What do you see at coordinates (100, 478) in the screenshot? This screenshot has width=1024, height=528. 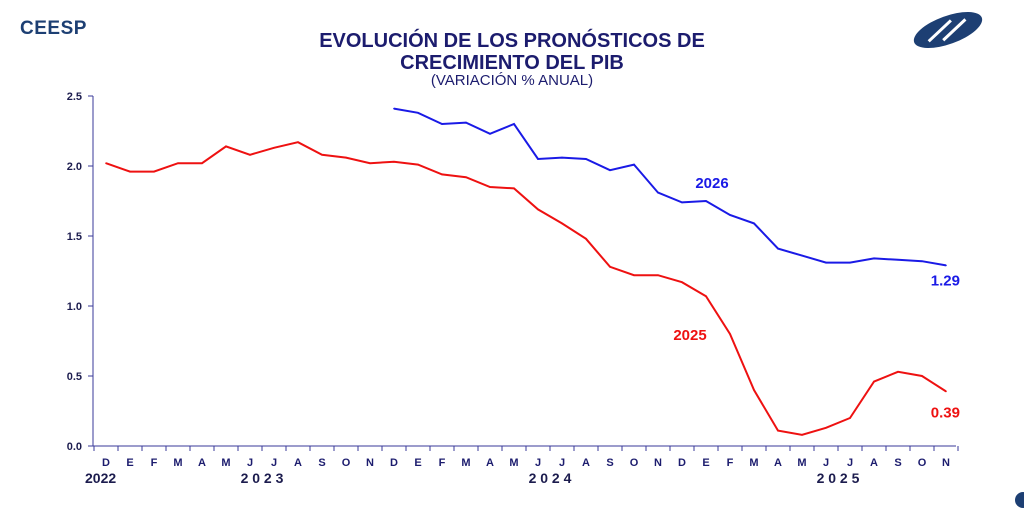 I see `year-label: 2022` at bounding box center [100, 478].